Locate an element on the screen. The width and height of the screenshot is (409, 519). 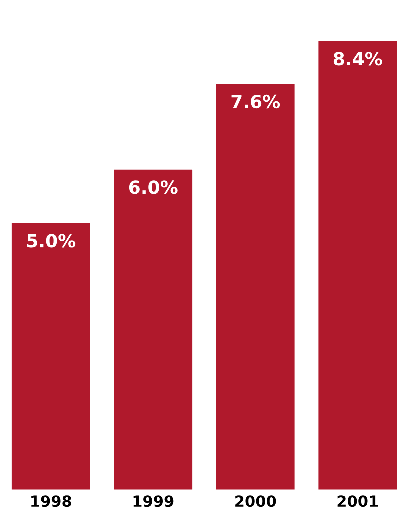
data-label: 8.4% is located at coordinates (358, 59).